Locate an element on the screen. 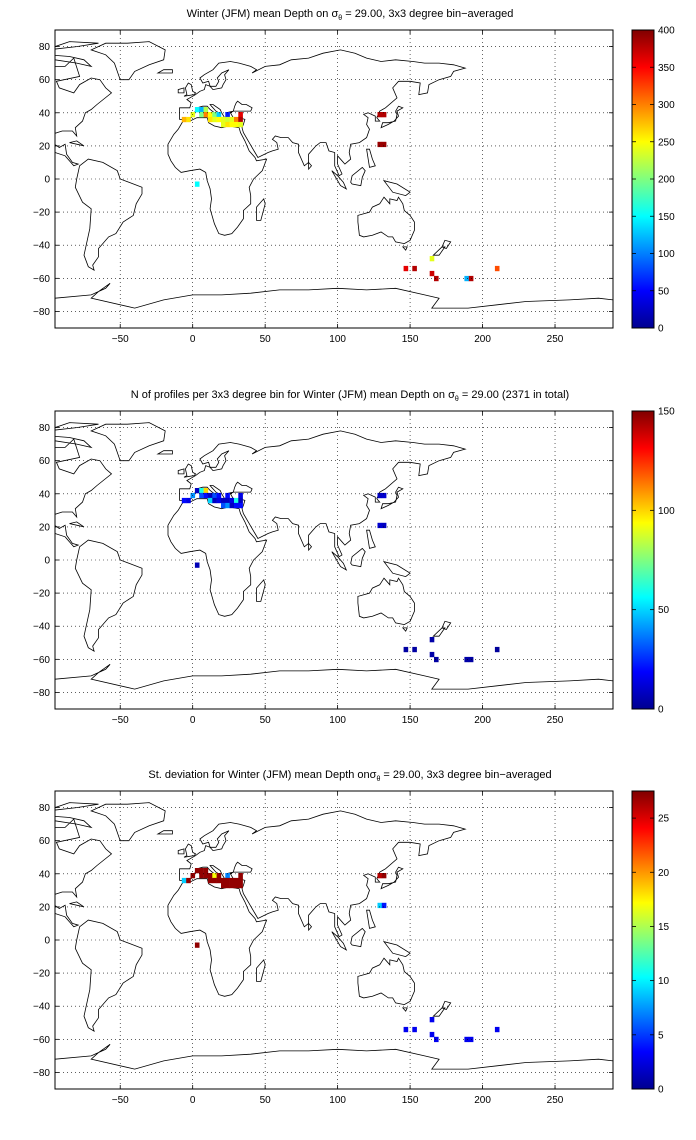 This screenshot has height=1140, width=696. colorbar-tick-label: 15 is located at coordinates (664, 927).